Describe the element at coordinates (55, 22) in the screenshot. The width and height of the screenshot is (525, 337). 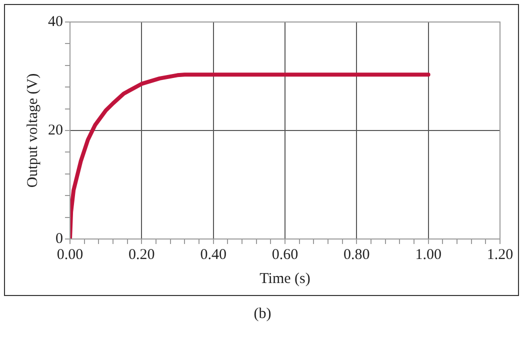
I see `y-tick-label: 40` at that location.